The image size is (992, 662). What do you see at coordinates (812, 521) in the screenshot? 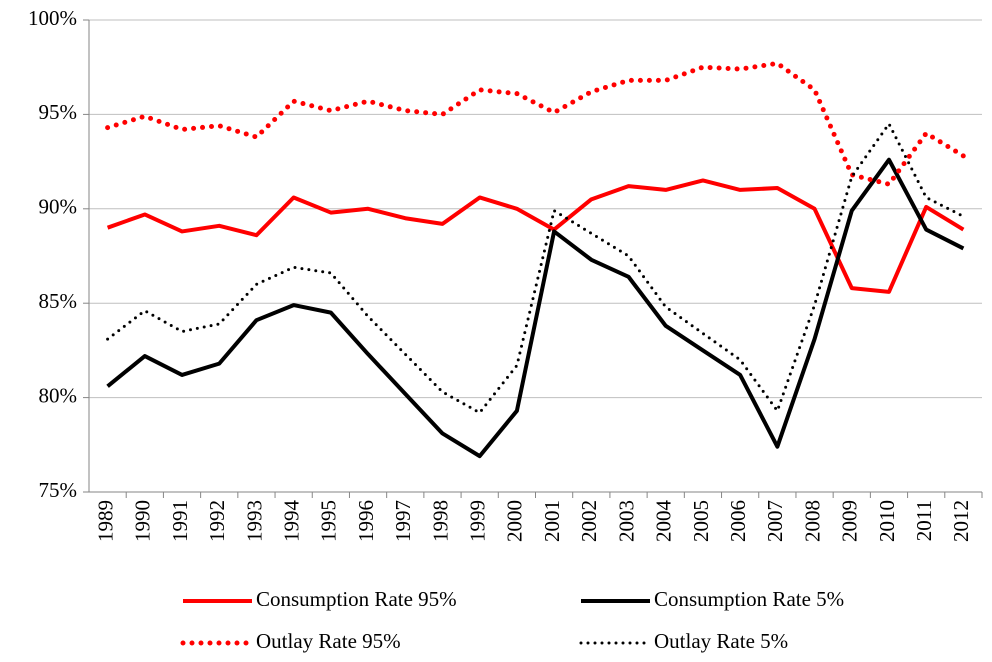
I see `x-tick-label: 2008` at bounding box center [812, 521].